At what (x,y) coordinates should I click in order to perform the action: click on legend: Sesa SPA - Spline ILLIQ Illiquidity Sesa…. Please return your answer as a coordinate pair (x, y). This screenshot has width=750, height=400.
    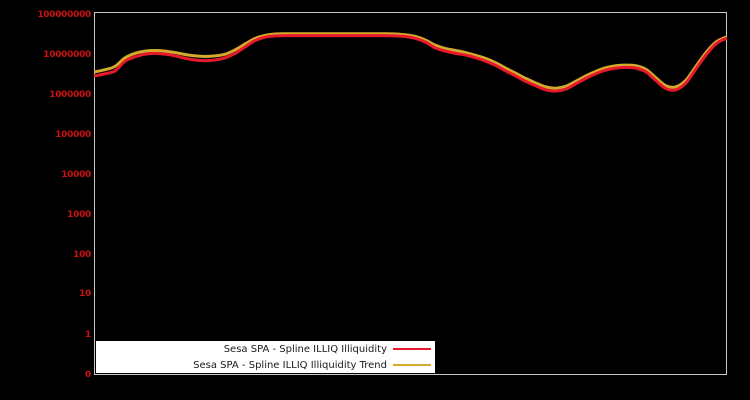
    Looking at the image, I should click on (265, 357).